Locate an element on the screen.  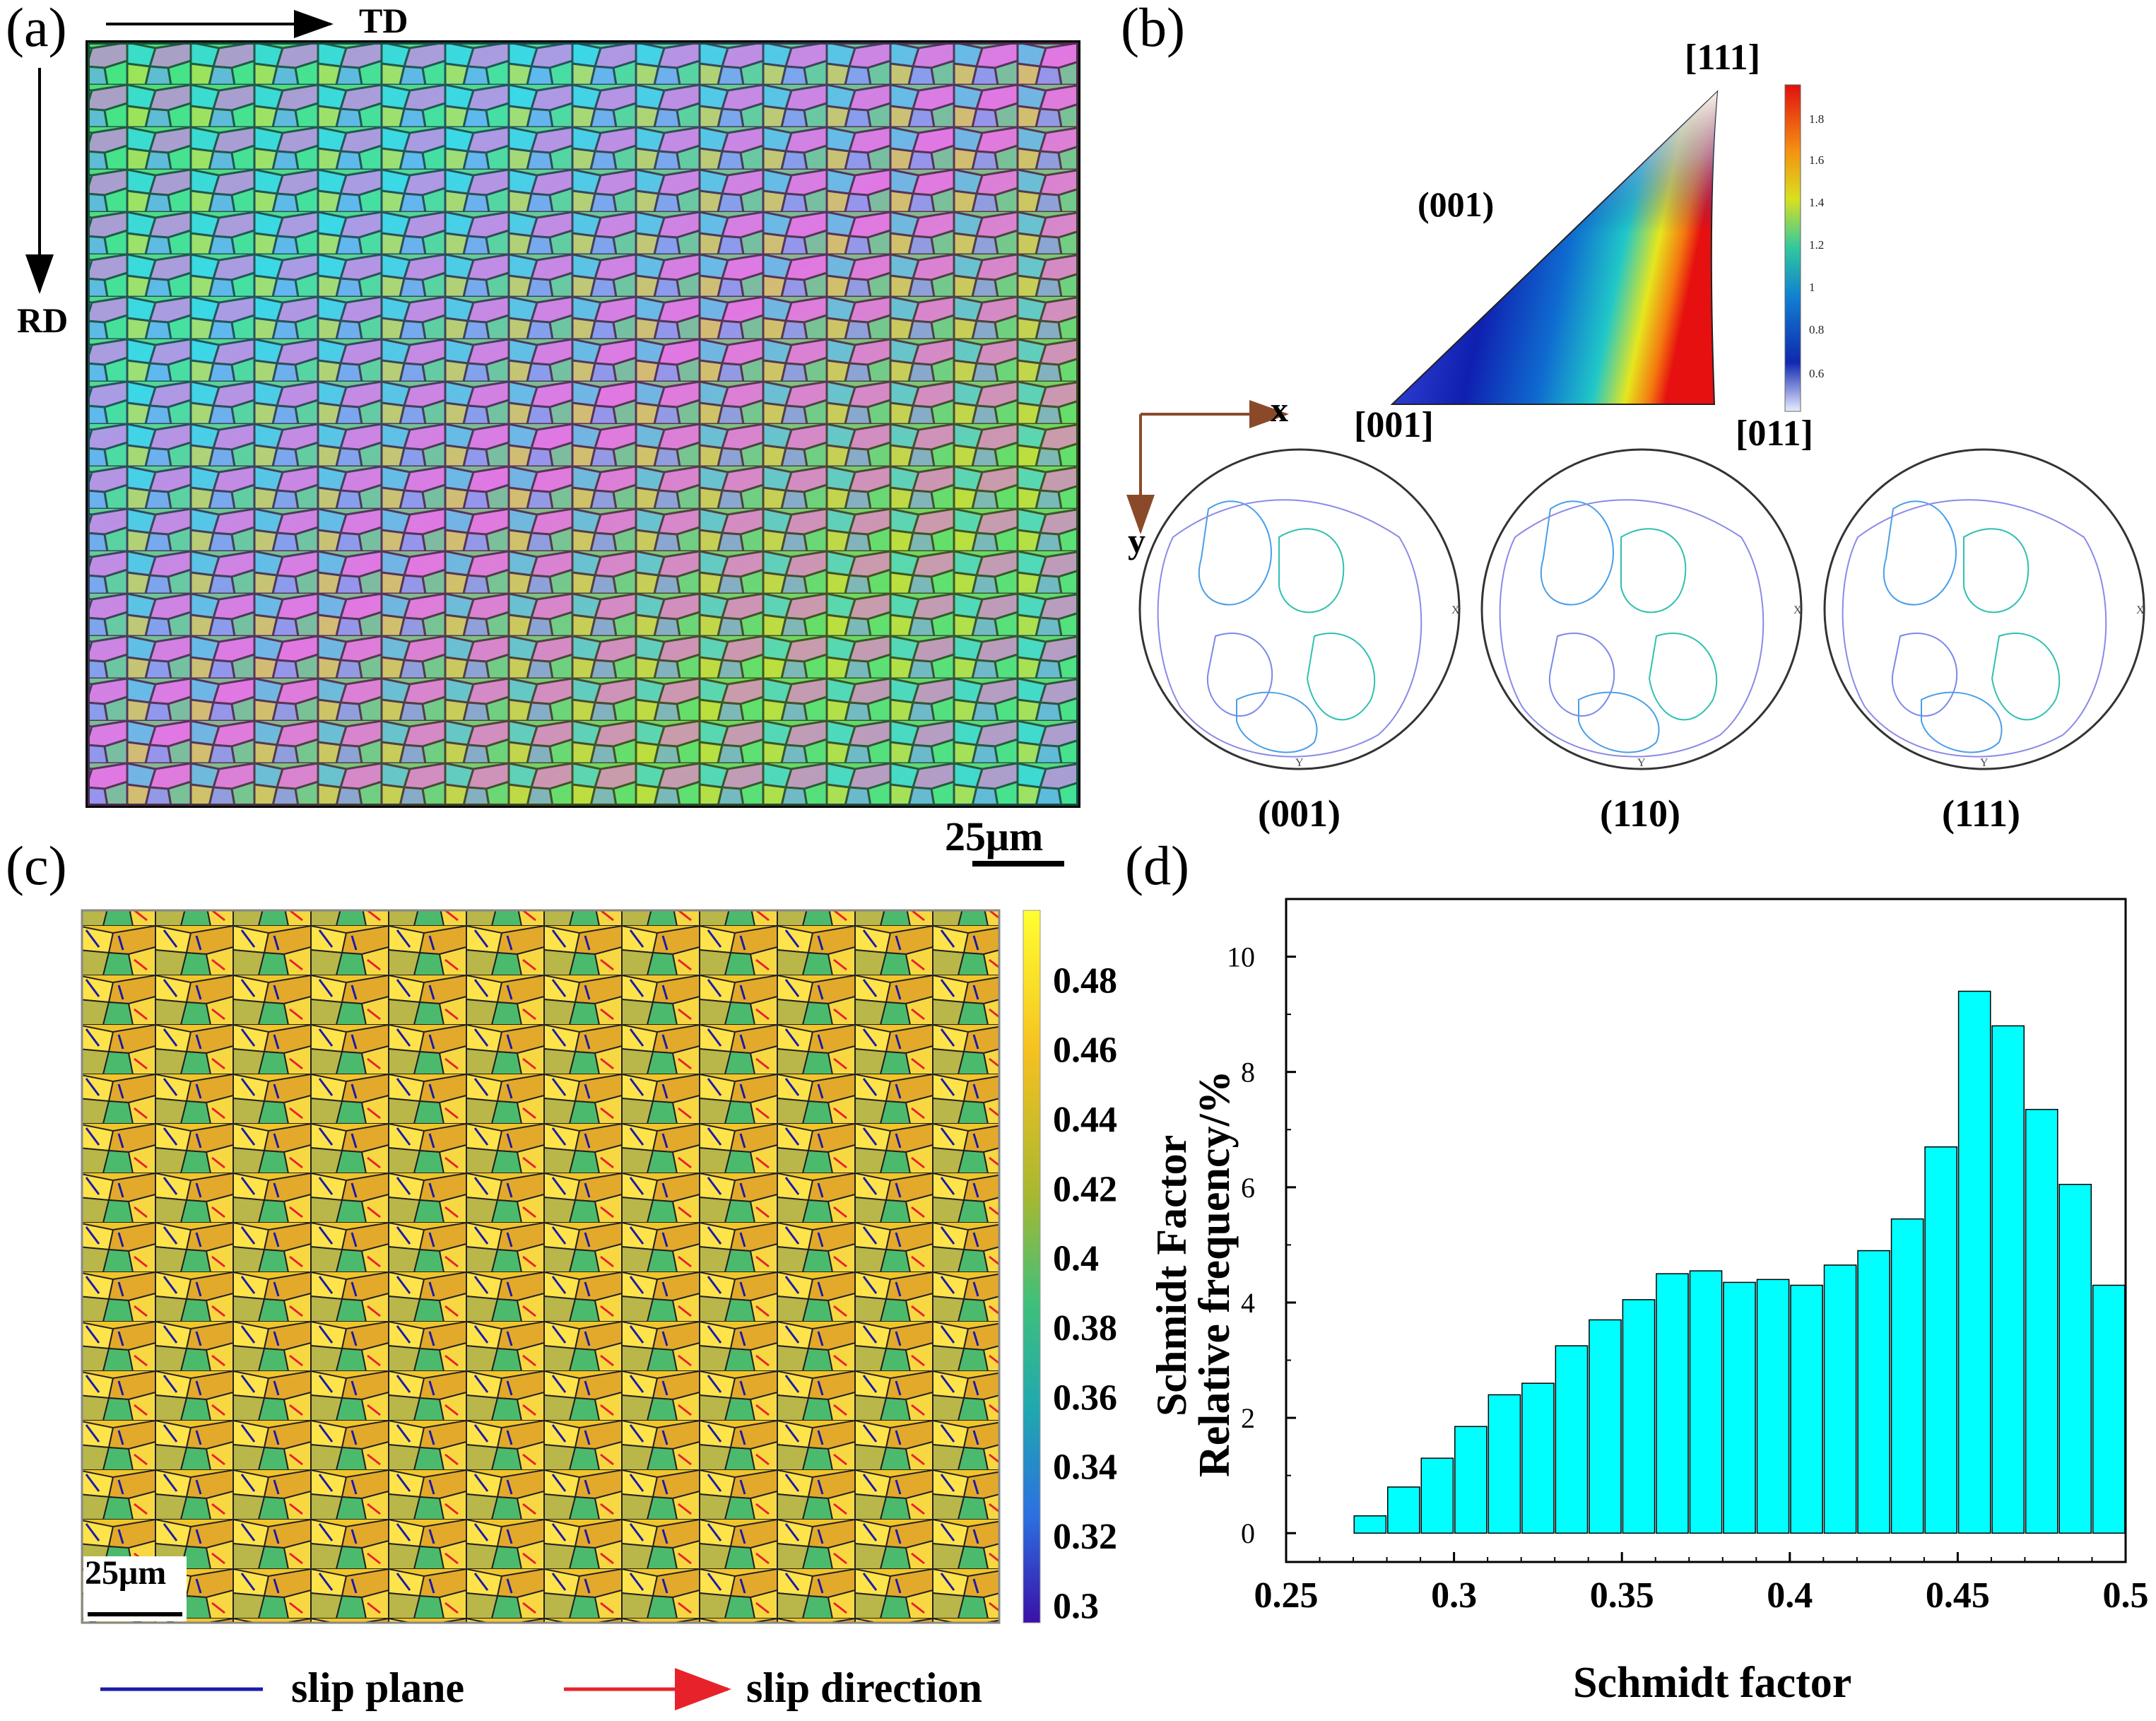
schmid-colorbar is located at coordinates (1032, 1266).